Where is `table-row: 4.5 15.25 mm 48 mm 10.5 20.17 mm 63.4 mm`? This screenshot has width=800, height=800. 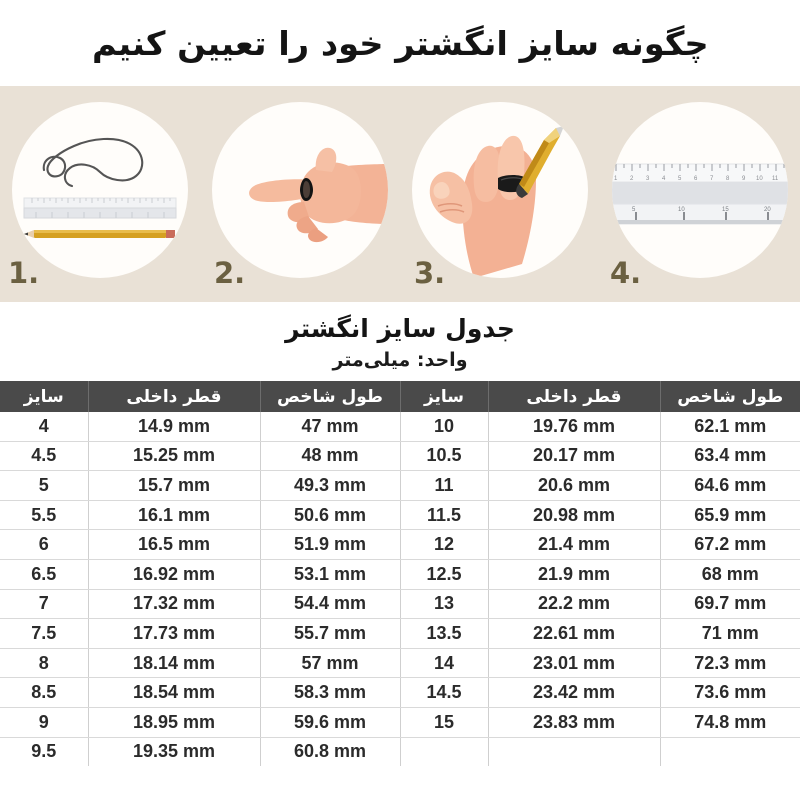 table-row: 4.5 15.25 mm 48 mm 10.5 20.17 mm 63.4 mm is located at coordinates (400, 456).